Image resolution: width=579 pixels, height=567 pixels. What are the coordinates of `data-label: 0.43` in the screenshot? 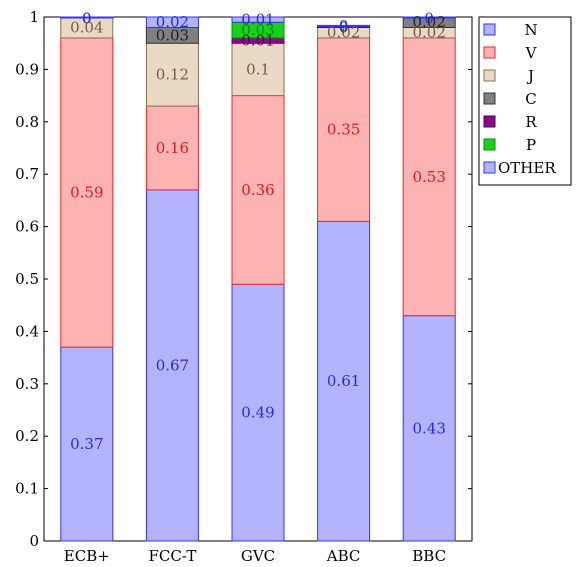 It's located at (428, 428).